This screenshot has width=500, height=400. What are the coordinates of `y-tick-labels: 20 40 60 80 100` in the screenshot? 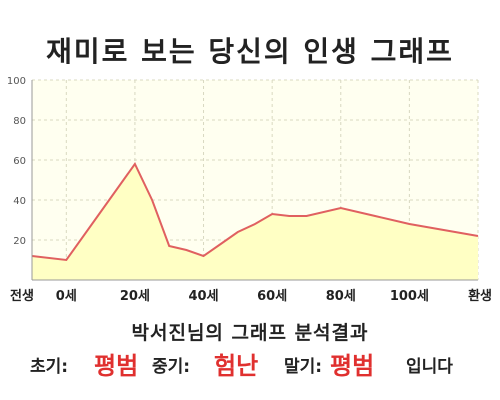 It's located at (16, 161).